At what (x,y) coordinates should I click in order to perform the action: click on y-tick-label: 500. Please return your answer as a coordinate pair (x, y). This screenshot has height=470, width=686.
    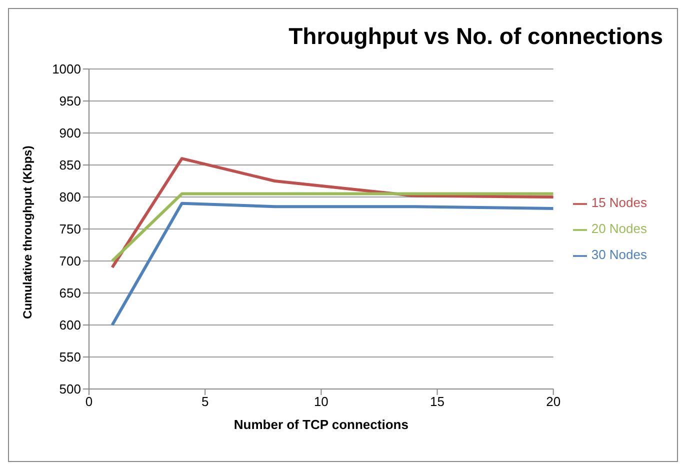
    Looking at the image, I should click on (70, 389).